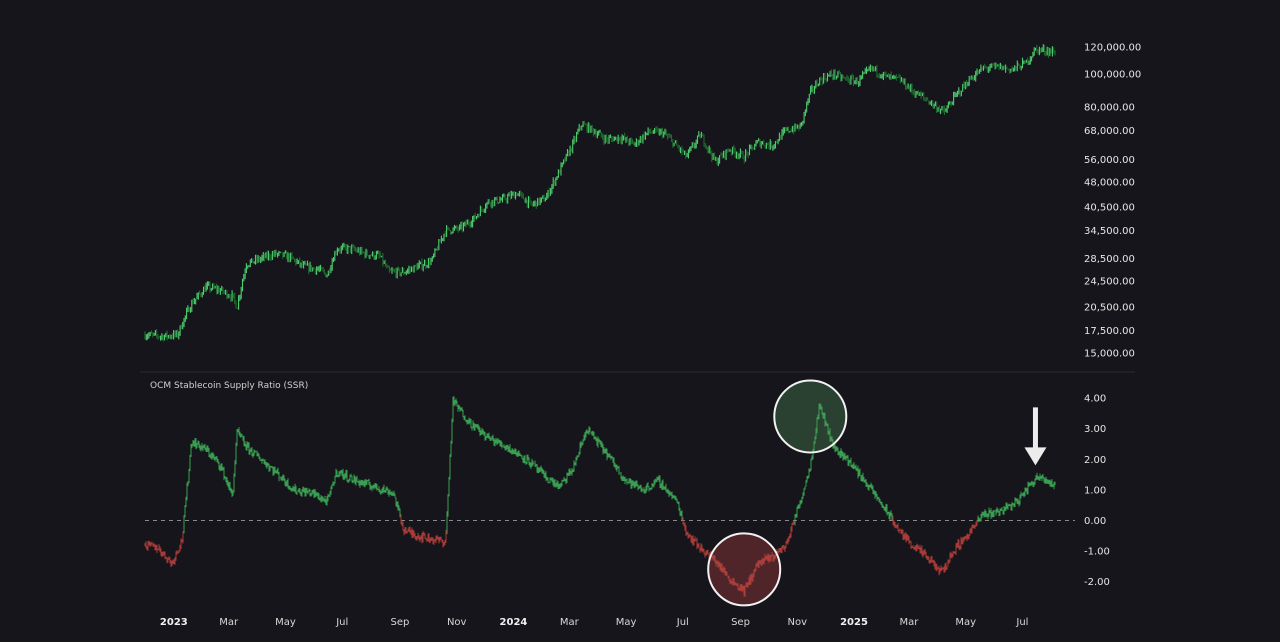 This screenshot has width=1280, height=642. I want to click on ssr-tick-label: 3.00, so click(1095, 429).